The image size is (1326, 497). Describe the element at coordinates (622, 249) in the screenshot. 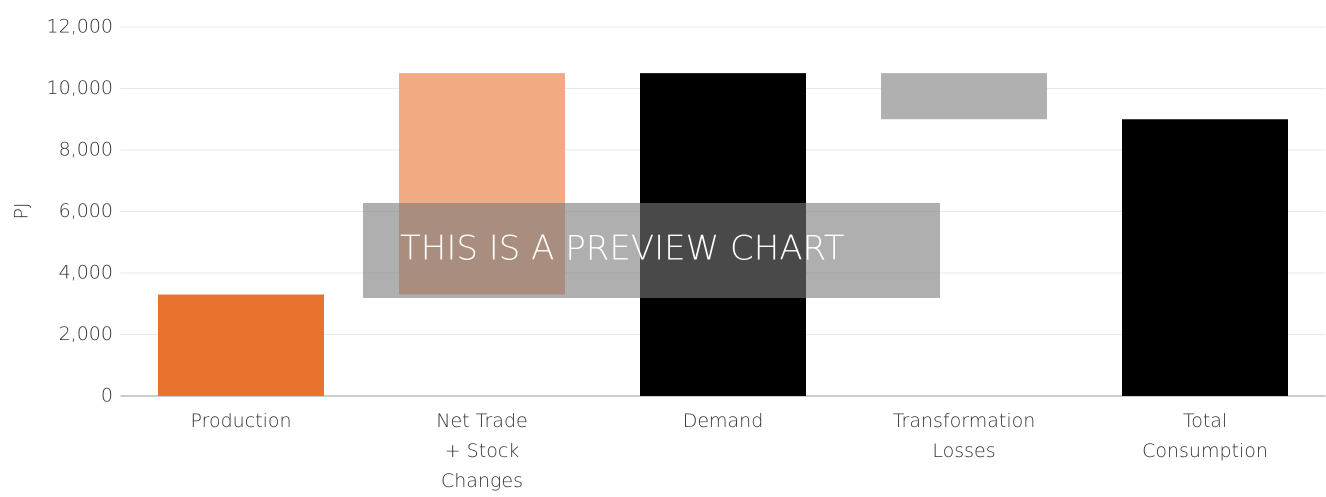

I see `watermark: THIS IS A PREVIEW CHART` at that location.